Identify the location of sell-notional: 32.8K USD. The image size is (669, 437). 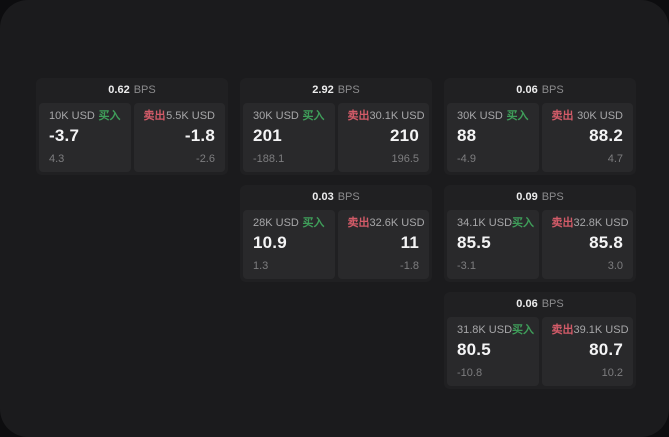
(601, 223).